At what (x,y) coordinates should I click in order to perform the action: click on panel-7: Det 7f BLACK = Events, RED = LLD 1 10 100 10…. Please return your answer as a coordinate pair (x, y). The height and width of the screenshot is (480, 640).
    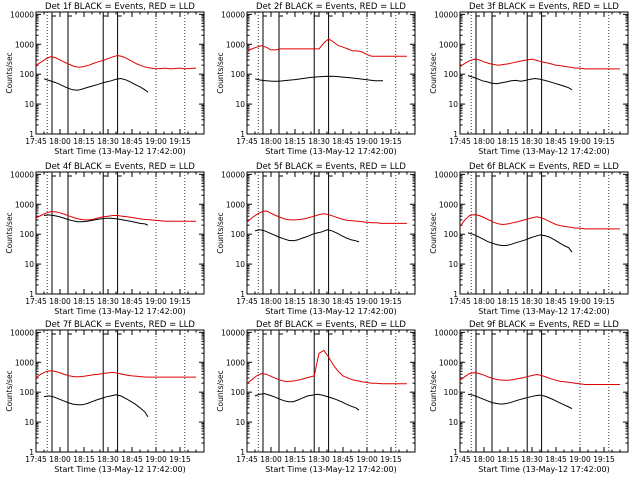
    Looking at the image, I should click on (105, 397).